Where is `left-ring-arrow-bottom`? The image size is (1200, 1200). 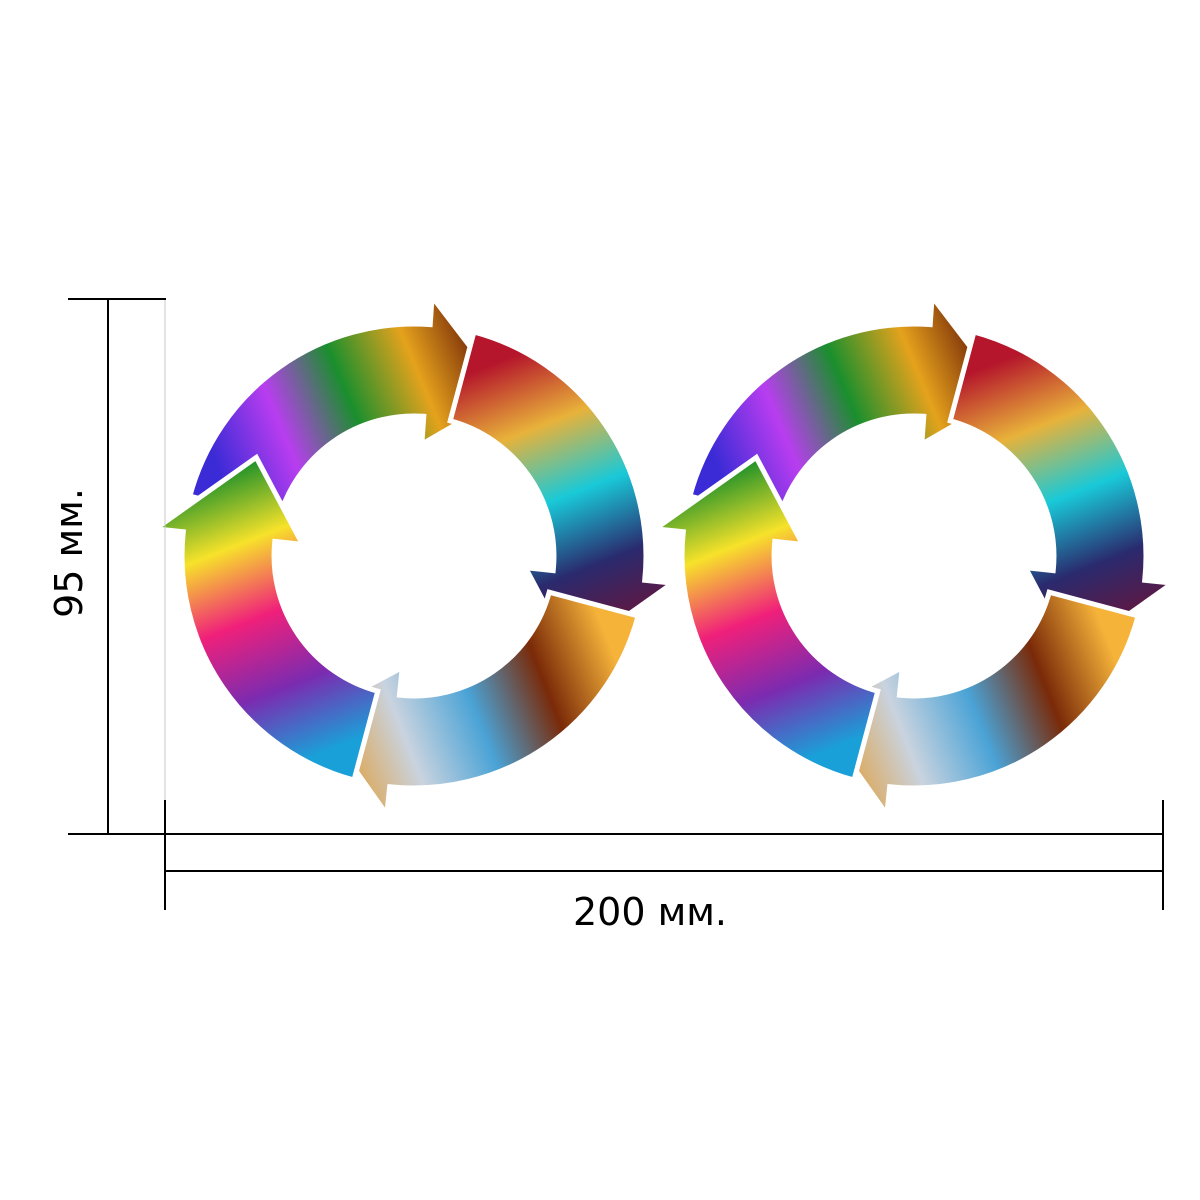 left-ring-arrow-bottom is located at coordinates (476, 705).